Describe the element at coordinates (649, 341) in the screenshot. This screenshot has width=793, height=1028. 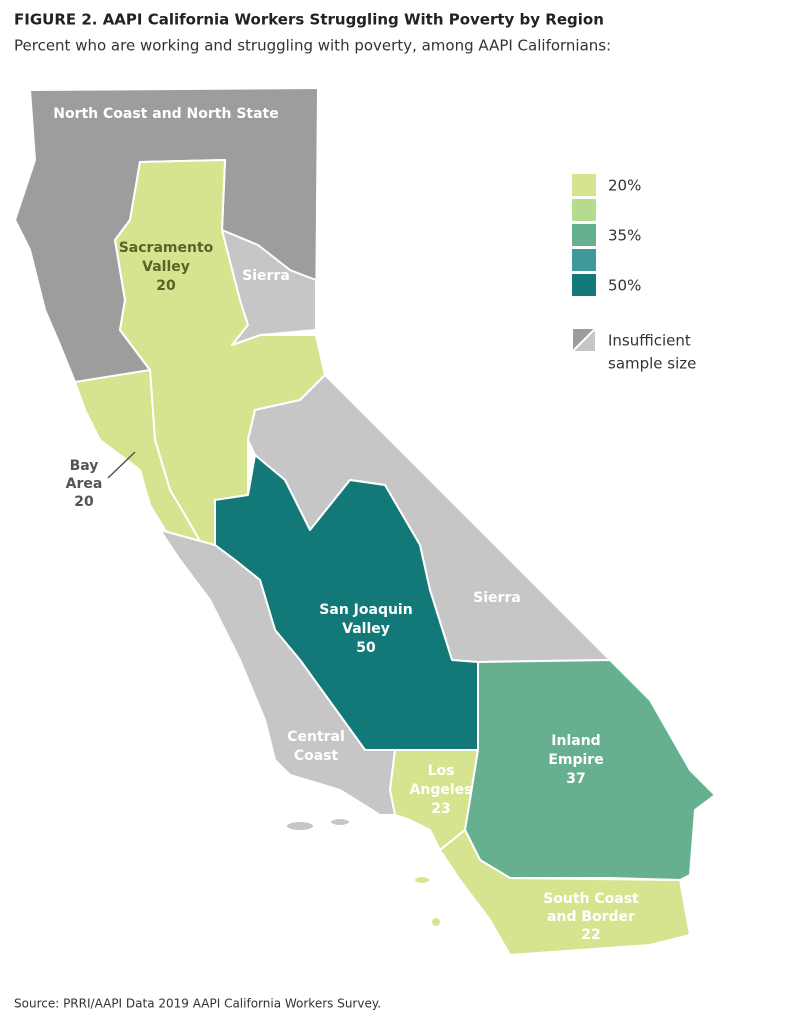
I see `legend-label: Insufficient` at that location.